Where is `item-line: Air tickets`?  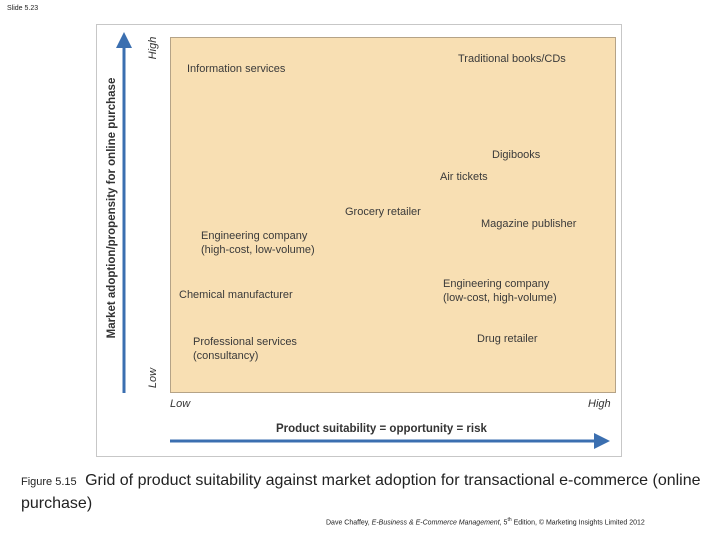 item-line: Air tickets is located at coordinates (464, 177).